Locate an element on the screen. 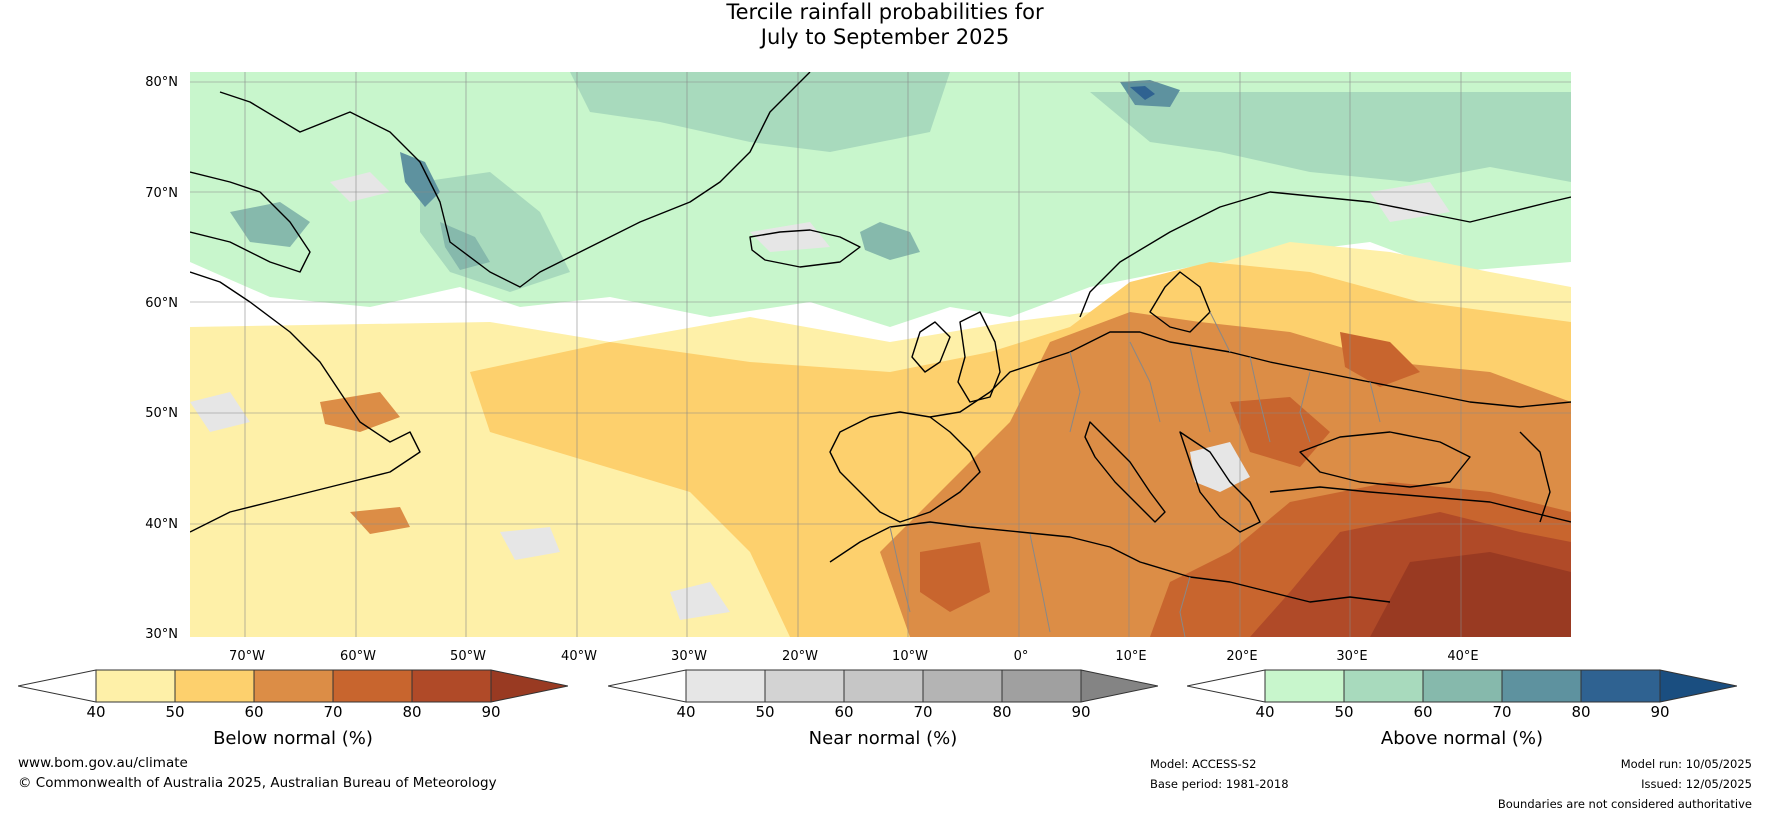 This screenshot has width=1770, height=816. cbar-below-tick-60: 60 is located at coordinates (254, 712).